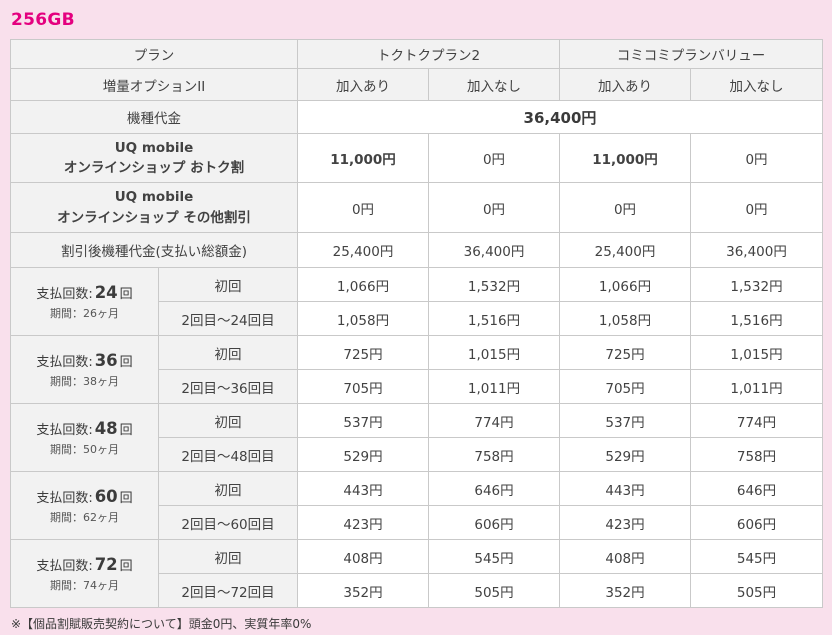 Image resolution: width=832 pixels, height=635 pixels. I want to click on installment-36-rest-row: 2回目〜36回目 705円 1,011円 705円 1,011円, so click(417, 386).